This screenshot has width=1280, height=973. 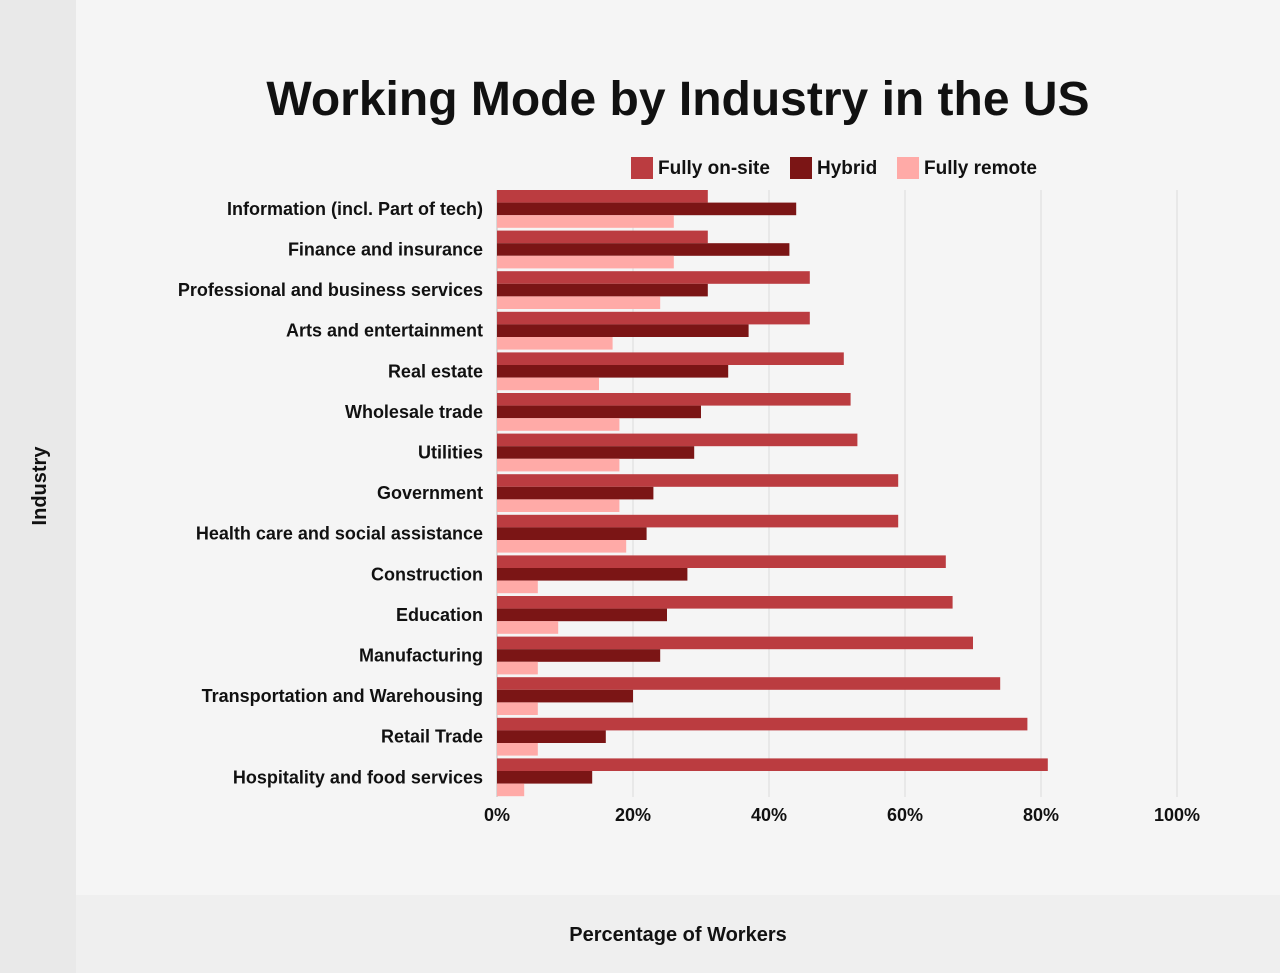 I want to click on legend-label: Fully on-site, so click(x=714, y=168).